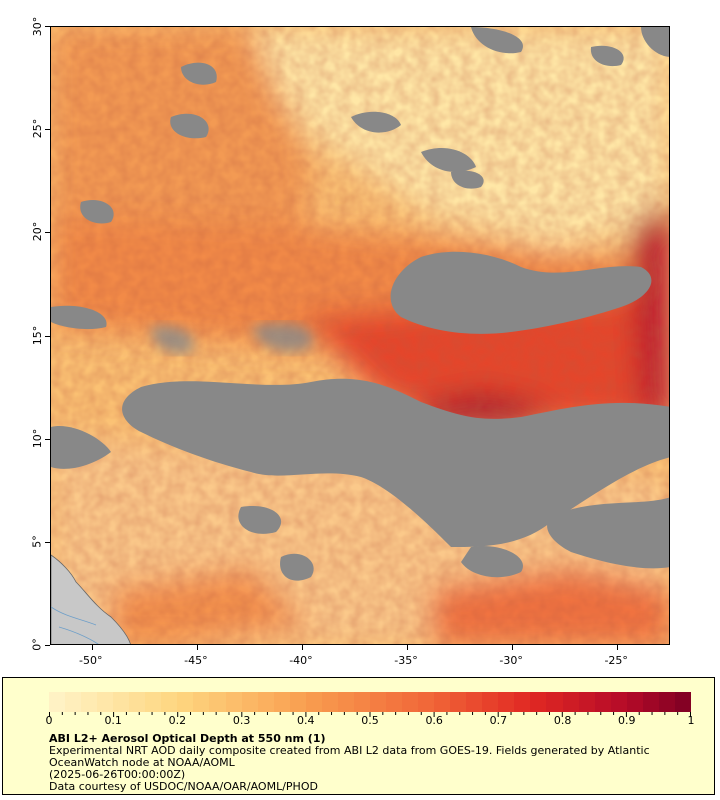 The height and width of the screenshot is (800, 720). What do you see at coordinates (562, 720) in the screenshot?
I see `colorbar-tick-label: 0.8` at bounding box center [562, 720].